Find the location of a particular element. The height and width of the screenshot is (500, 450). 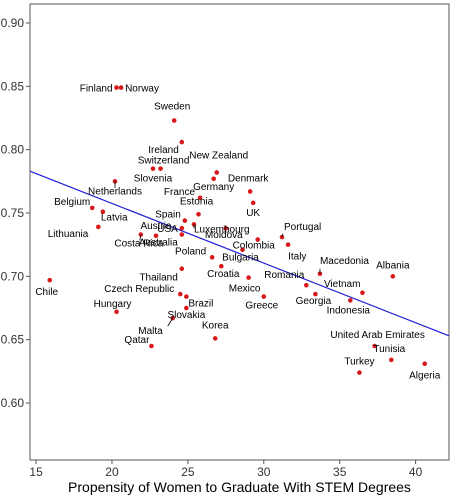

data-point-korea is located at coordinates (215, 338).